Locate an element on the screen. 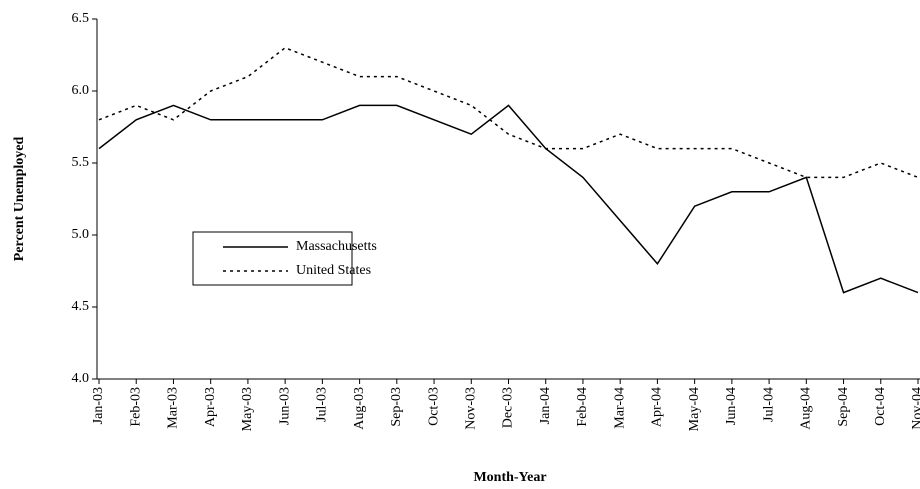 This screenshot has height=489, width=920. y-tick-label: 6.0 is located at coordinates (81, 90).